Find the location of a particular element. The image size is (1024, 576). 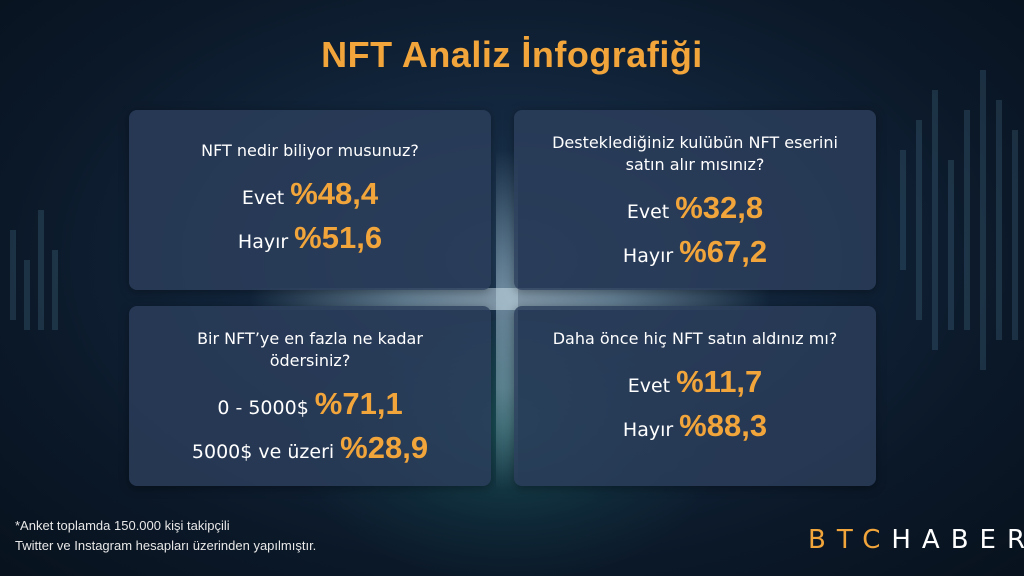

btchaber-logo: BTCHABER is located at coordinates (916, 540).